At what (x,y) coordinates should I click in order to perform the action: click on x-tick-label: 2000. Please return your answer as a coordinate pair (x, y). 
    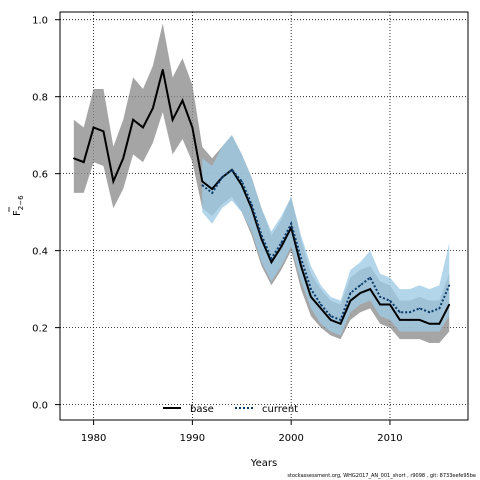
    Looking at the image, I should click on (290, 438).